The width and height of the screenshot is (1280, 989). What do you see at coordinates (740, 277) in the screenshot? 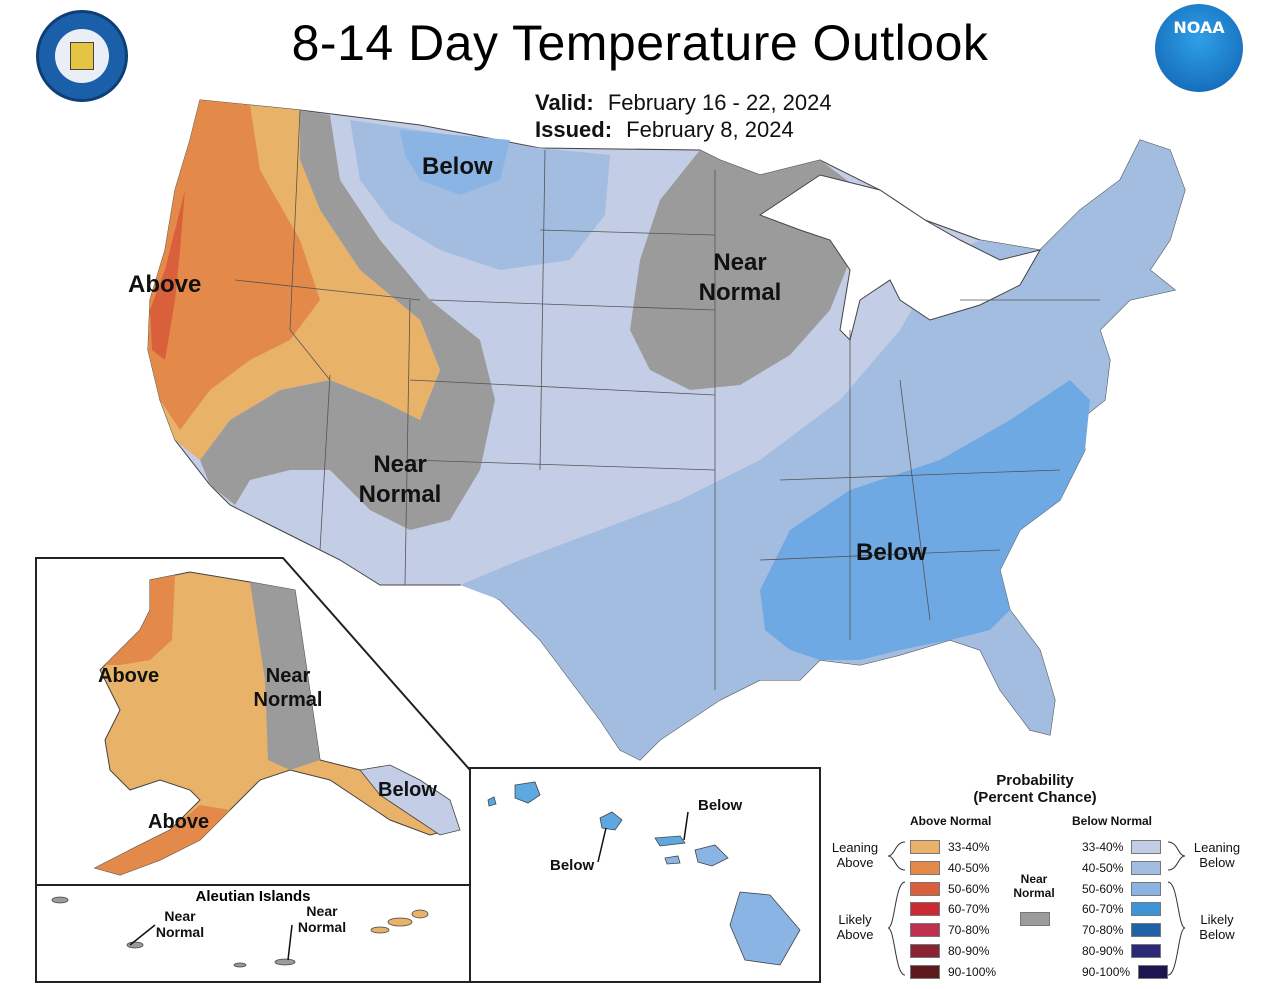
I see `label-near-midwest: Near Normal` at bounding box center [740, 277].